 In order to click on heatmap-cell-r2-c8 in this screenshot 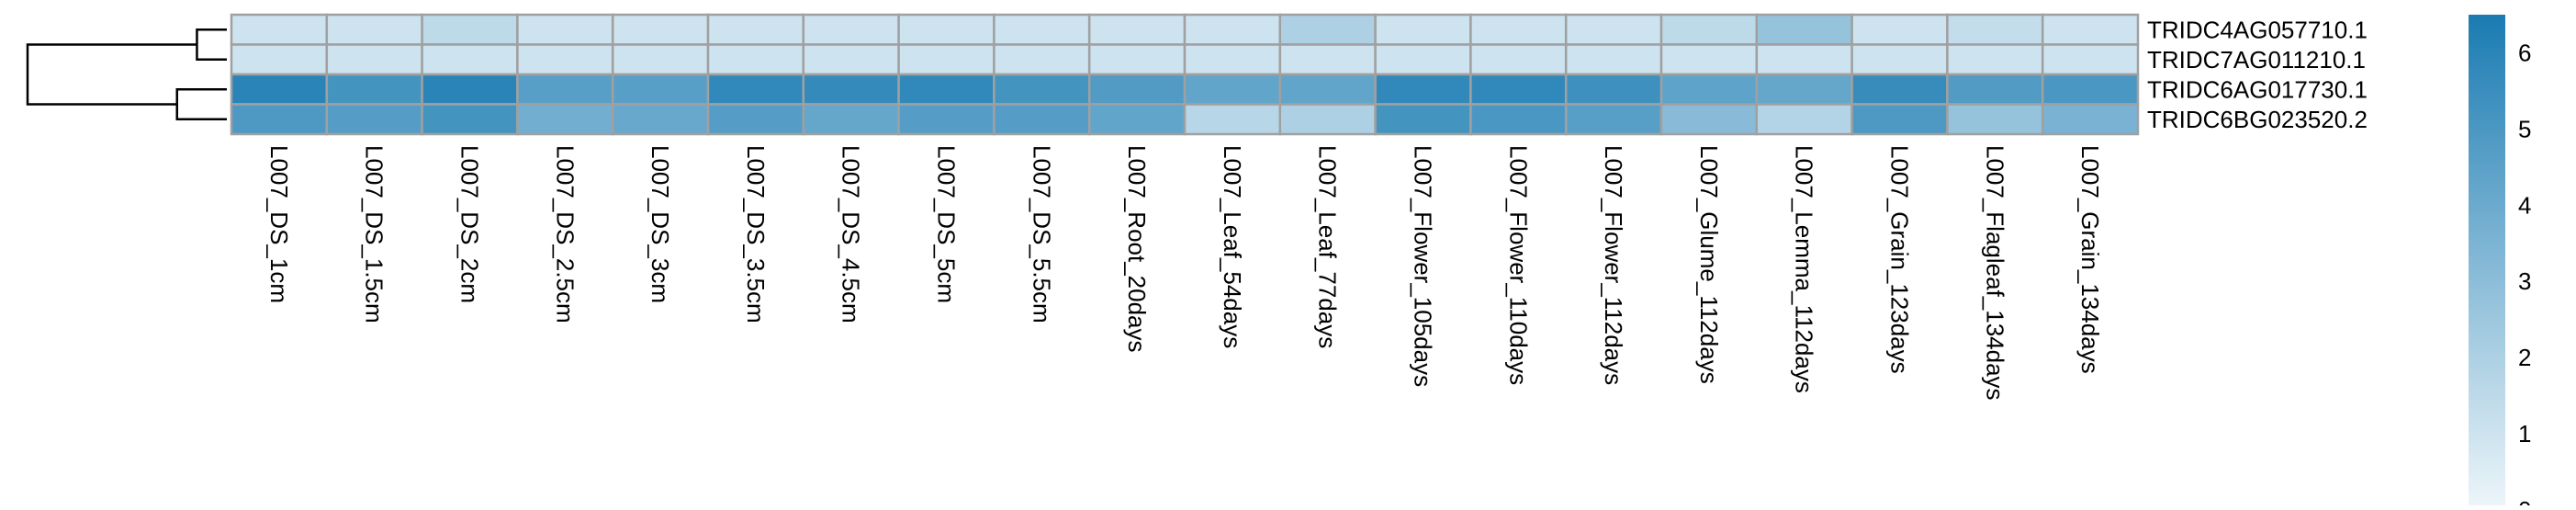, I will do `click(1042, 89)`.